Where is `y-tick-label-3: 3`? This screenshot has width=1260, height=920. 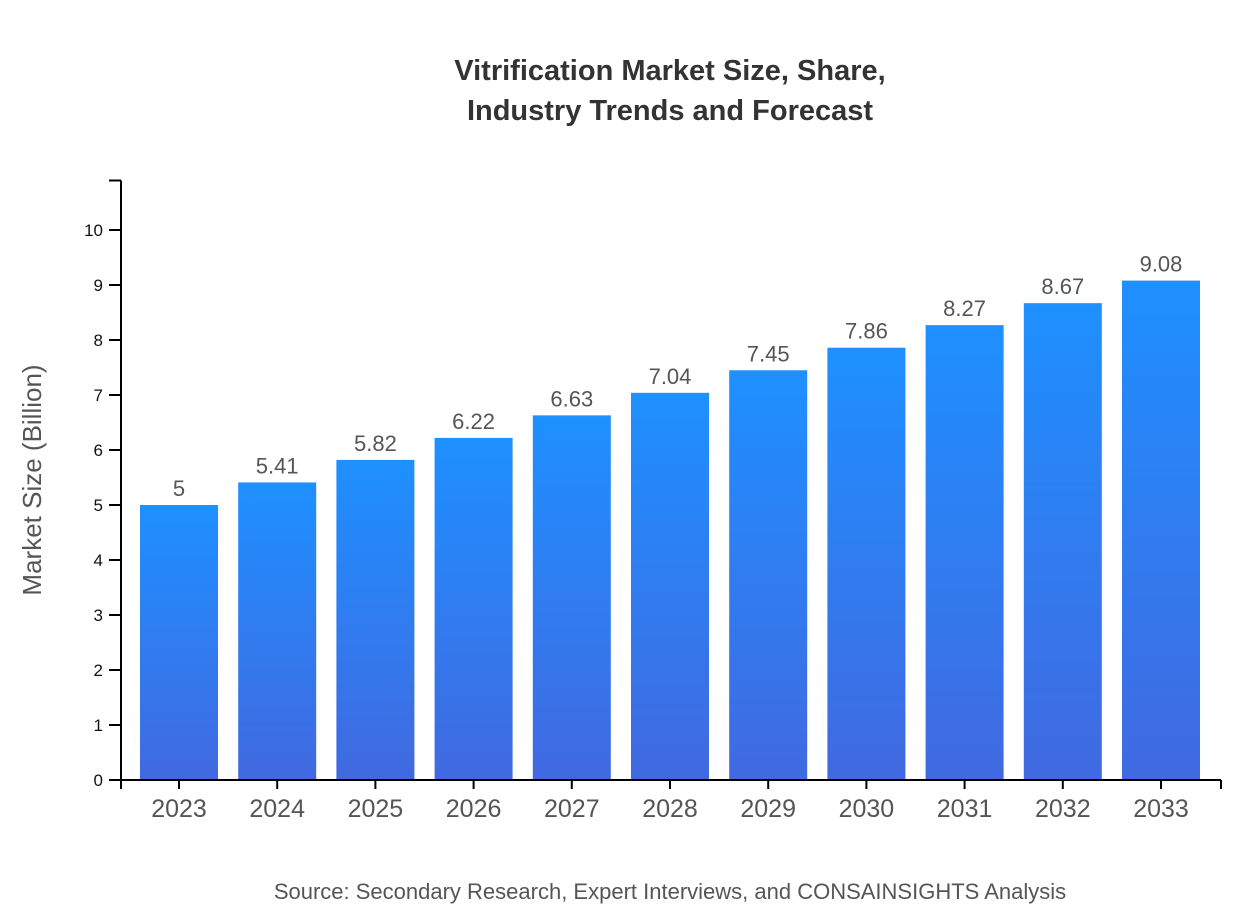 y-tick-label-3: 3 is located at coordinates (98, 615).